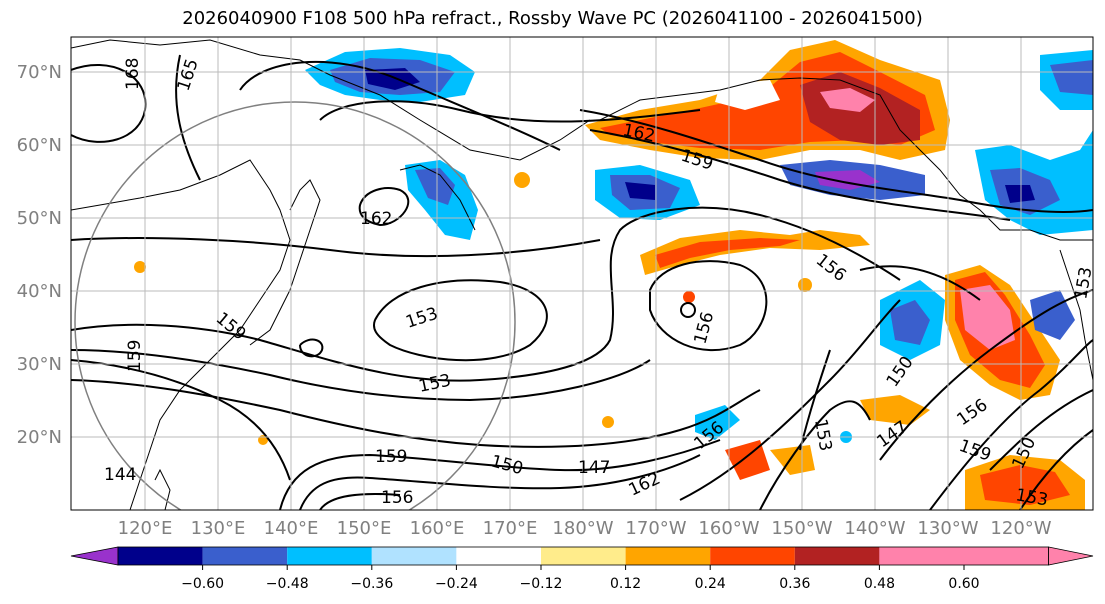 The width and height of the screenshot is (1105, 604). What do you see at coordinates (437, 528) in the screenshot?
I see `lon-label: 160°E` at bounding box center [437, 528].